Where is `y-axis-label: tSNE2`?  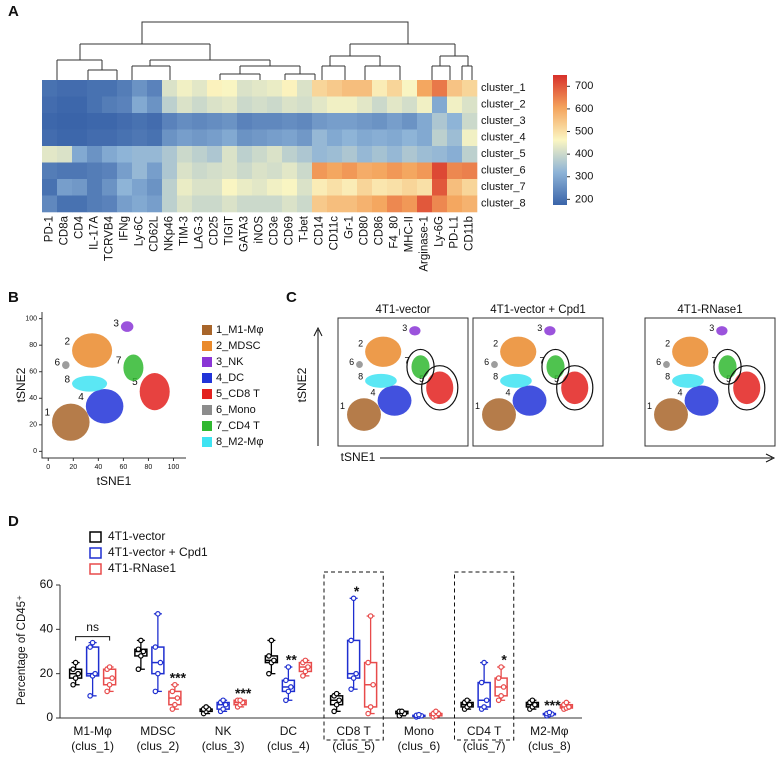 y-axis-label: tSNE2 is located at coordinates (302, 384).